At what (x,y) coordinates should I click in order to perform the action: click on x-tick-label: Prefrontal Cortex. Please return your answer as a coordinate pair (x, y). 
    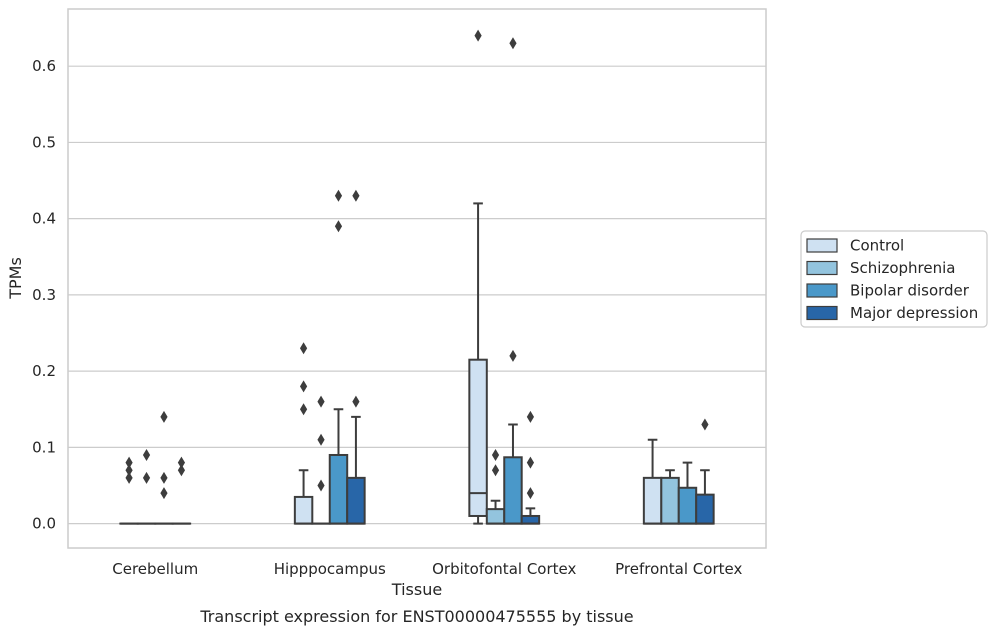
    Looking at the image, I should click on (678, 569).